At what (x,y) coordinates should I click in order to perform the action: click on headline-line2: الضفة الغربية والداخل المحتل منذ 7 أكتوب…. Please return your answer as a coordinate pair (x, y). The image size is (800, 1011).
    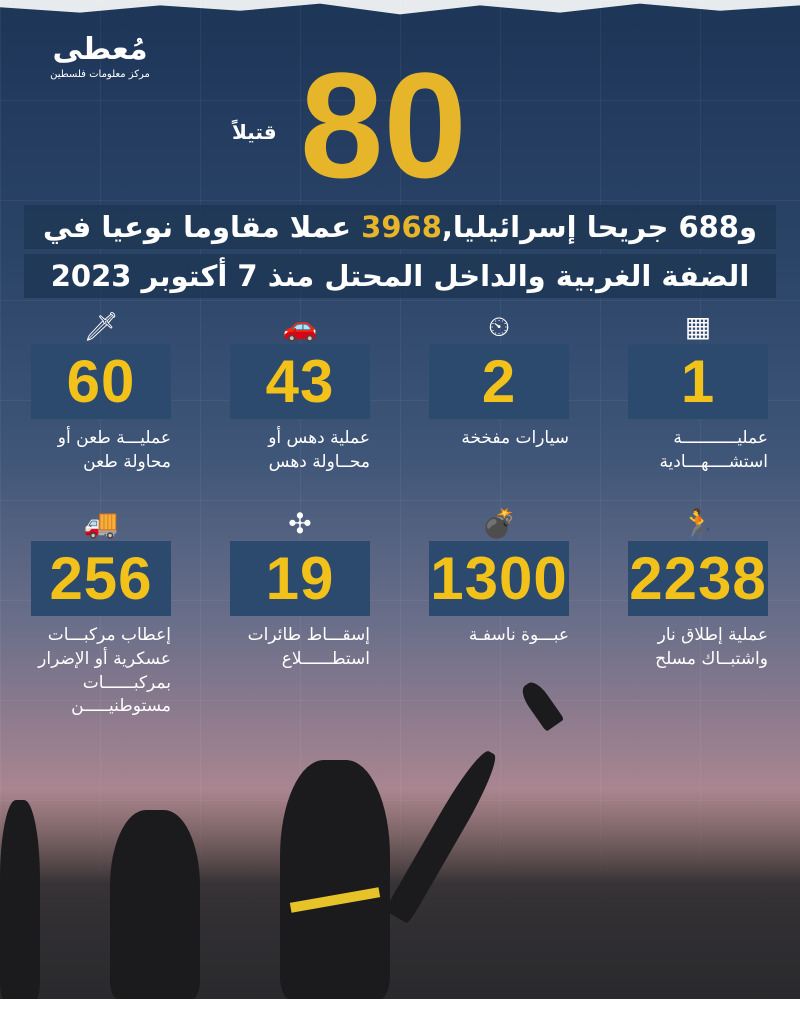
    Looking at the image, I should click on (400, 276).